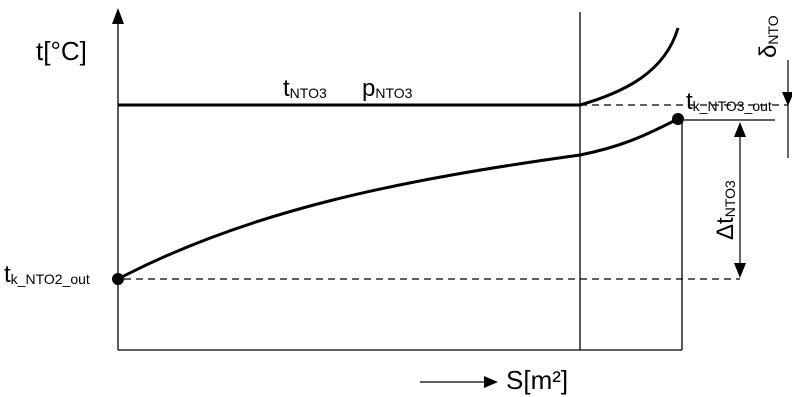  I want to click on cold-inlet-point, so click(118, 279).